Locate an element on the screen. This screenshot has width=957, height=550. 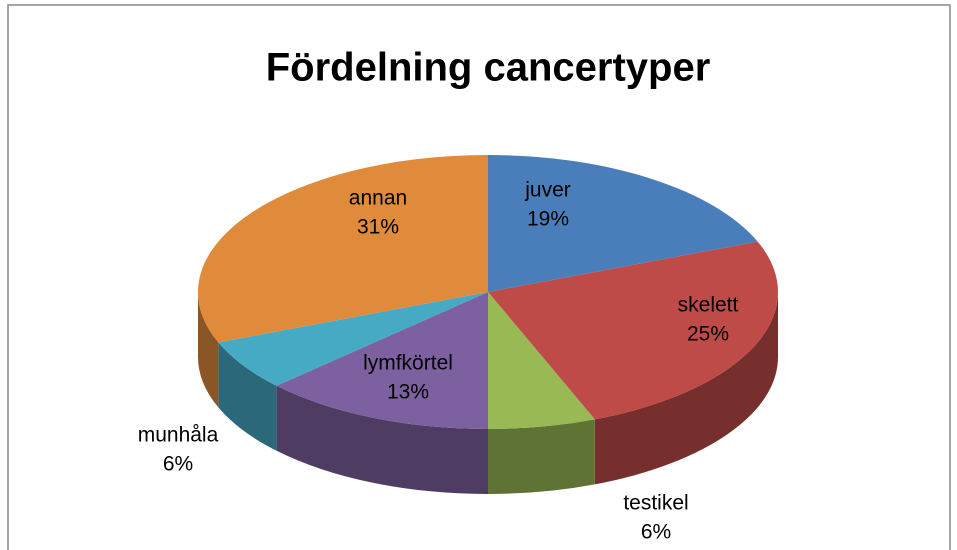
slice-label: skelett is located at coordinates (708, 305).